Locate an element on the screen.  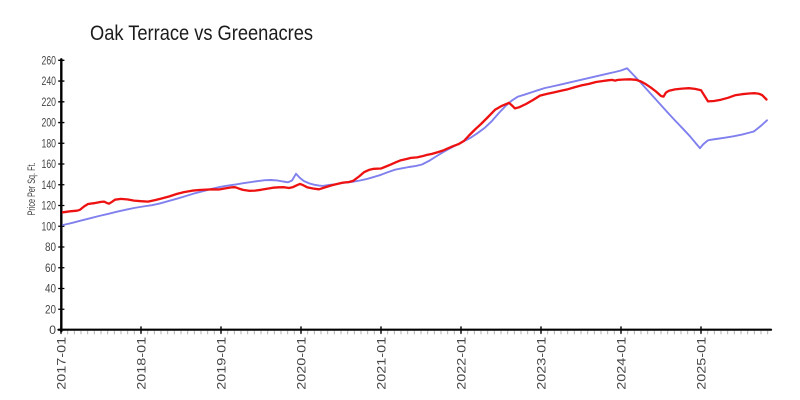
svg-text: 2023-01 is located at coordinates (541, 363).